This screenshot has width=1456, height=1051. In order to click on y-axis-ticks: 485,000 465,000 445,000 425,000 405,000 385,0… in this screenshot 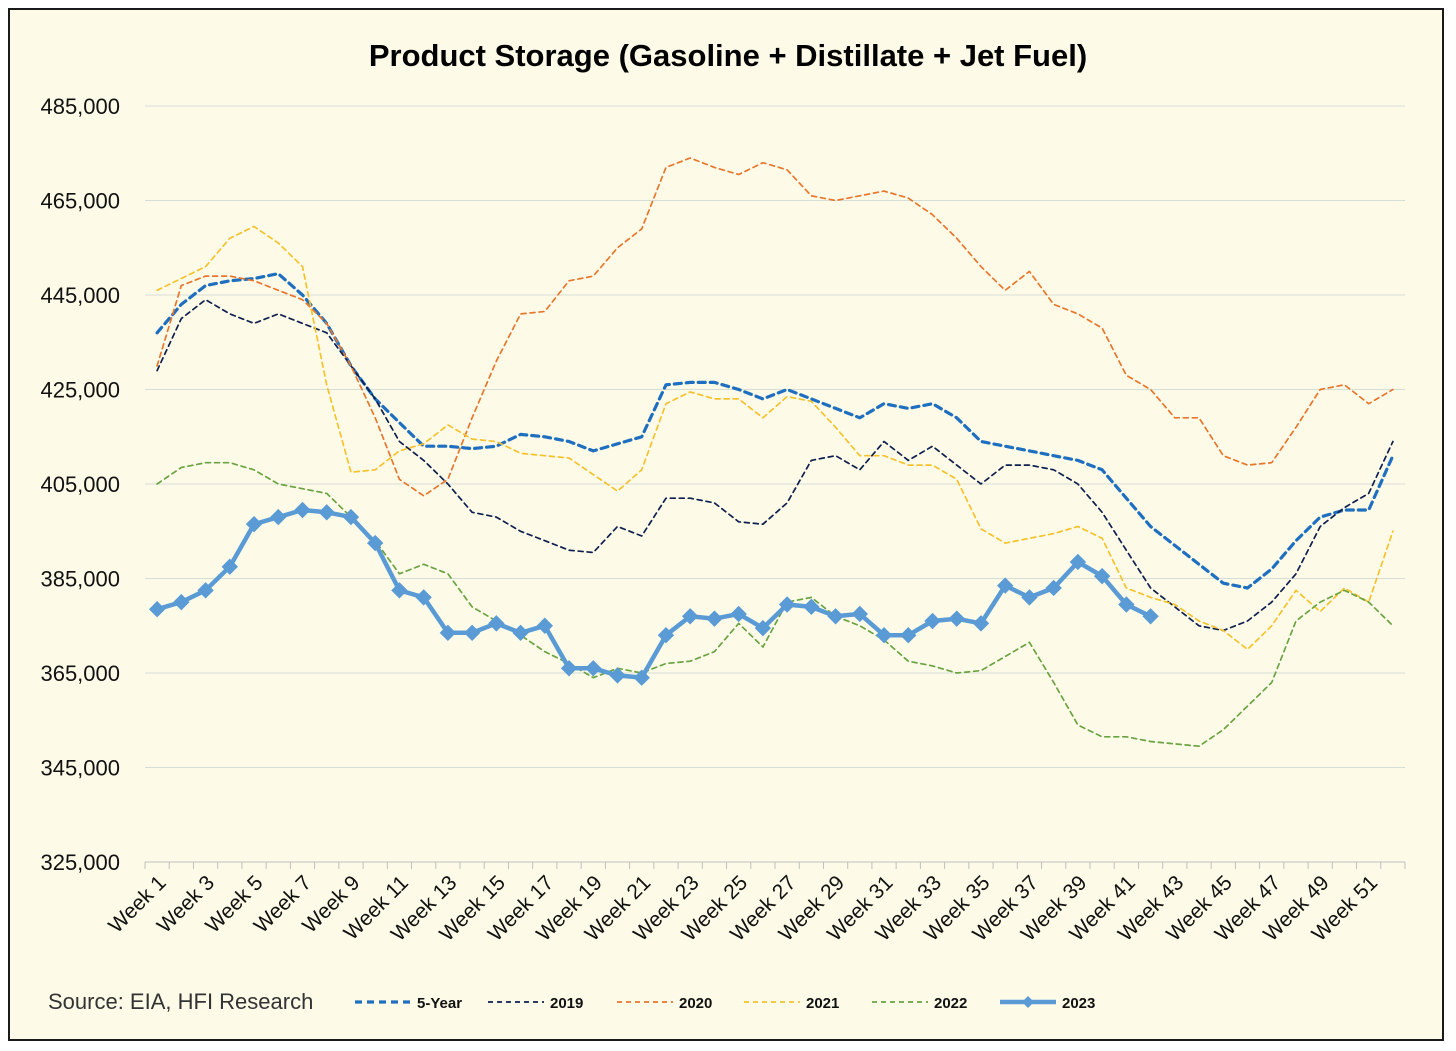, I will do `click(80, 484)`.